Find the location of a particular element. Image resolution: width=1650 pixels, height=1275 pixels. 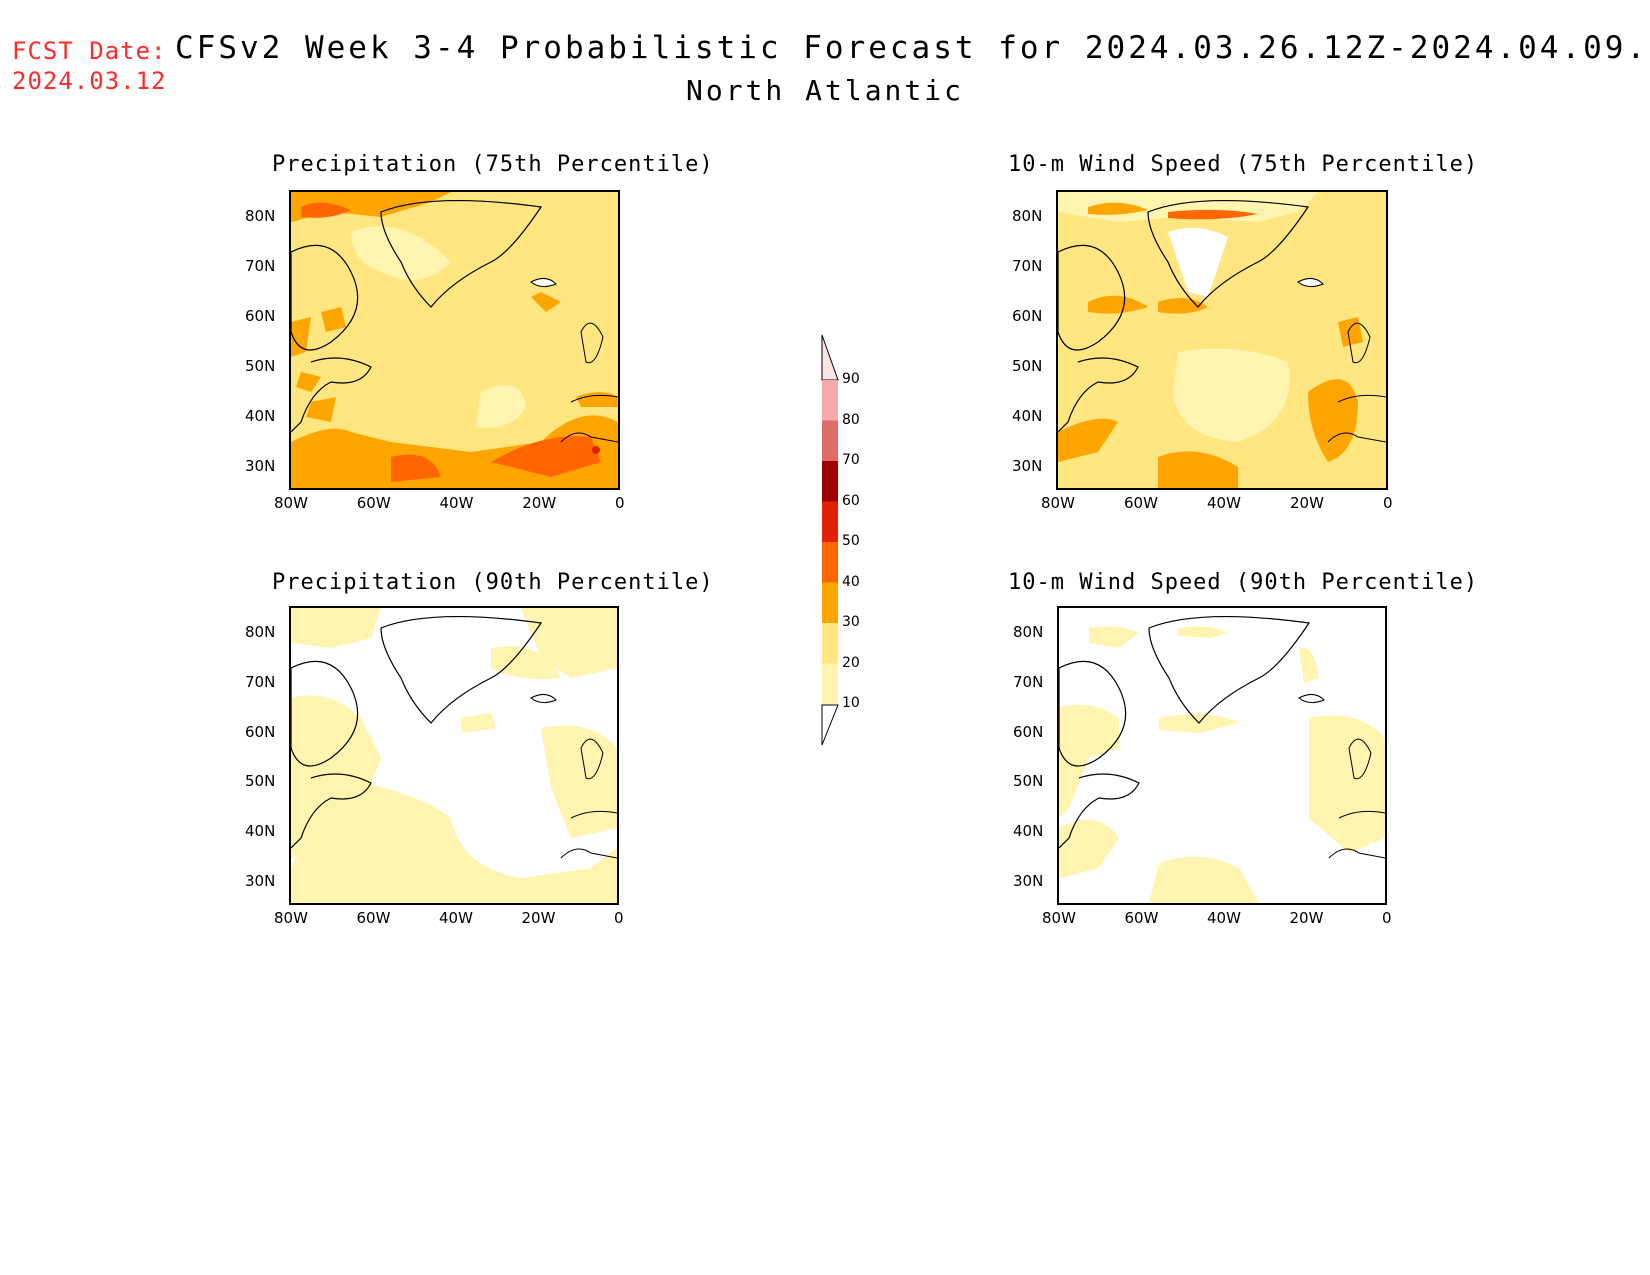

colorbar-label: 60 is located at coordinates (851, 500).